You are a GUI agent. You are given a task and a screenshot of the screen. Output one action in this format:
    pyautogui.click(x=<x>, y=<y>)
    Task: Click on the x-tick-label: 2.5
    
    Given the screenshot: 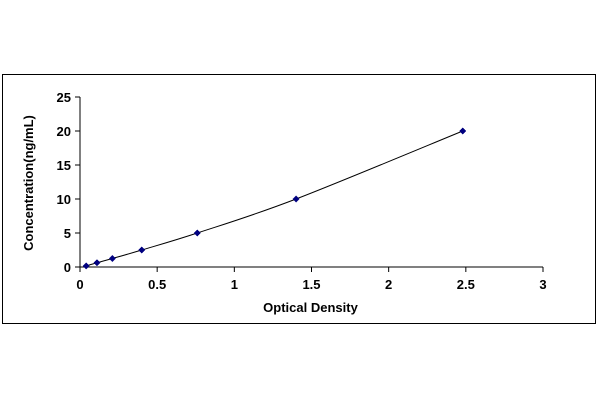 What is the action you would take?
    pyautogui.click(x=466, y=284)
    